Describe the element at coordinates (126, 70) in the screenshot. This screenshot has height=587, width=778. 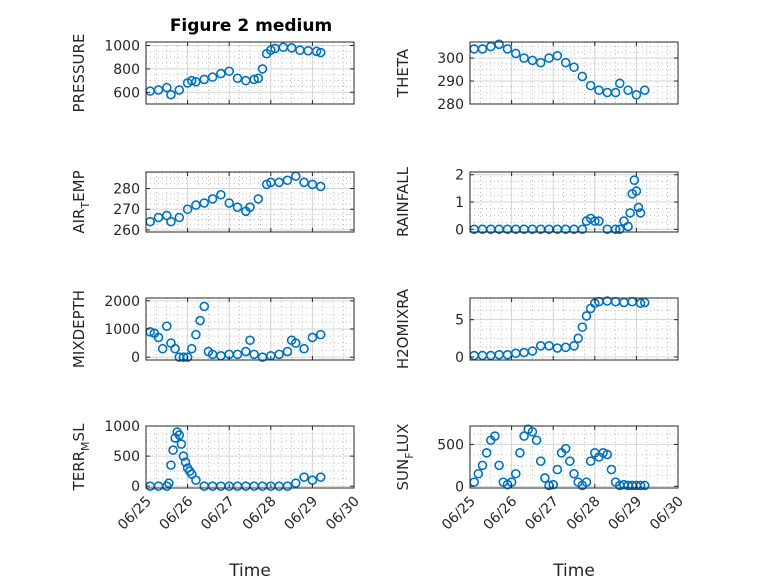
I see `y-tick-label: 800` at that location.